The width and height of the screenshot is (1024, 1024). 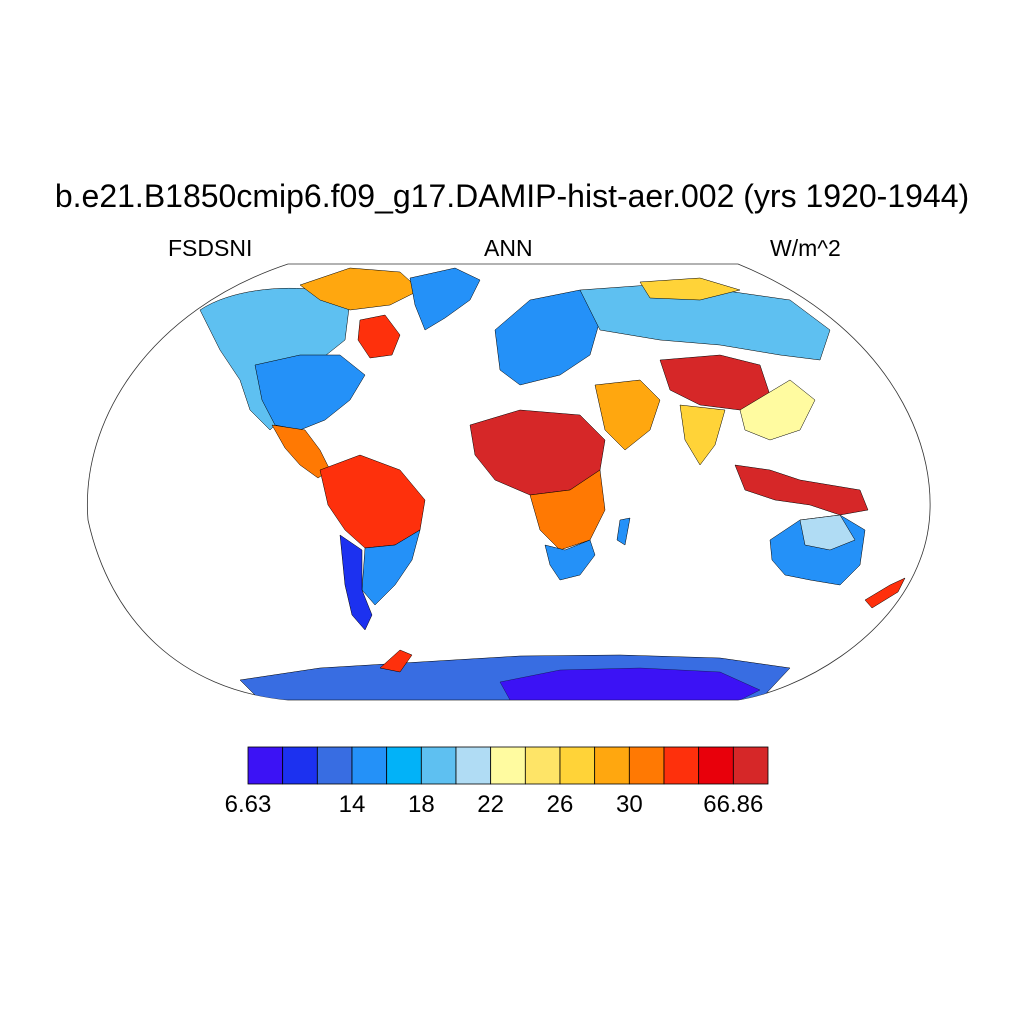 I want to click on region-india, so click(x=702, y=435).